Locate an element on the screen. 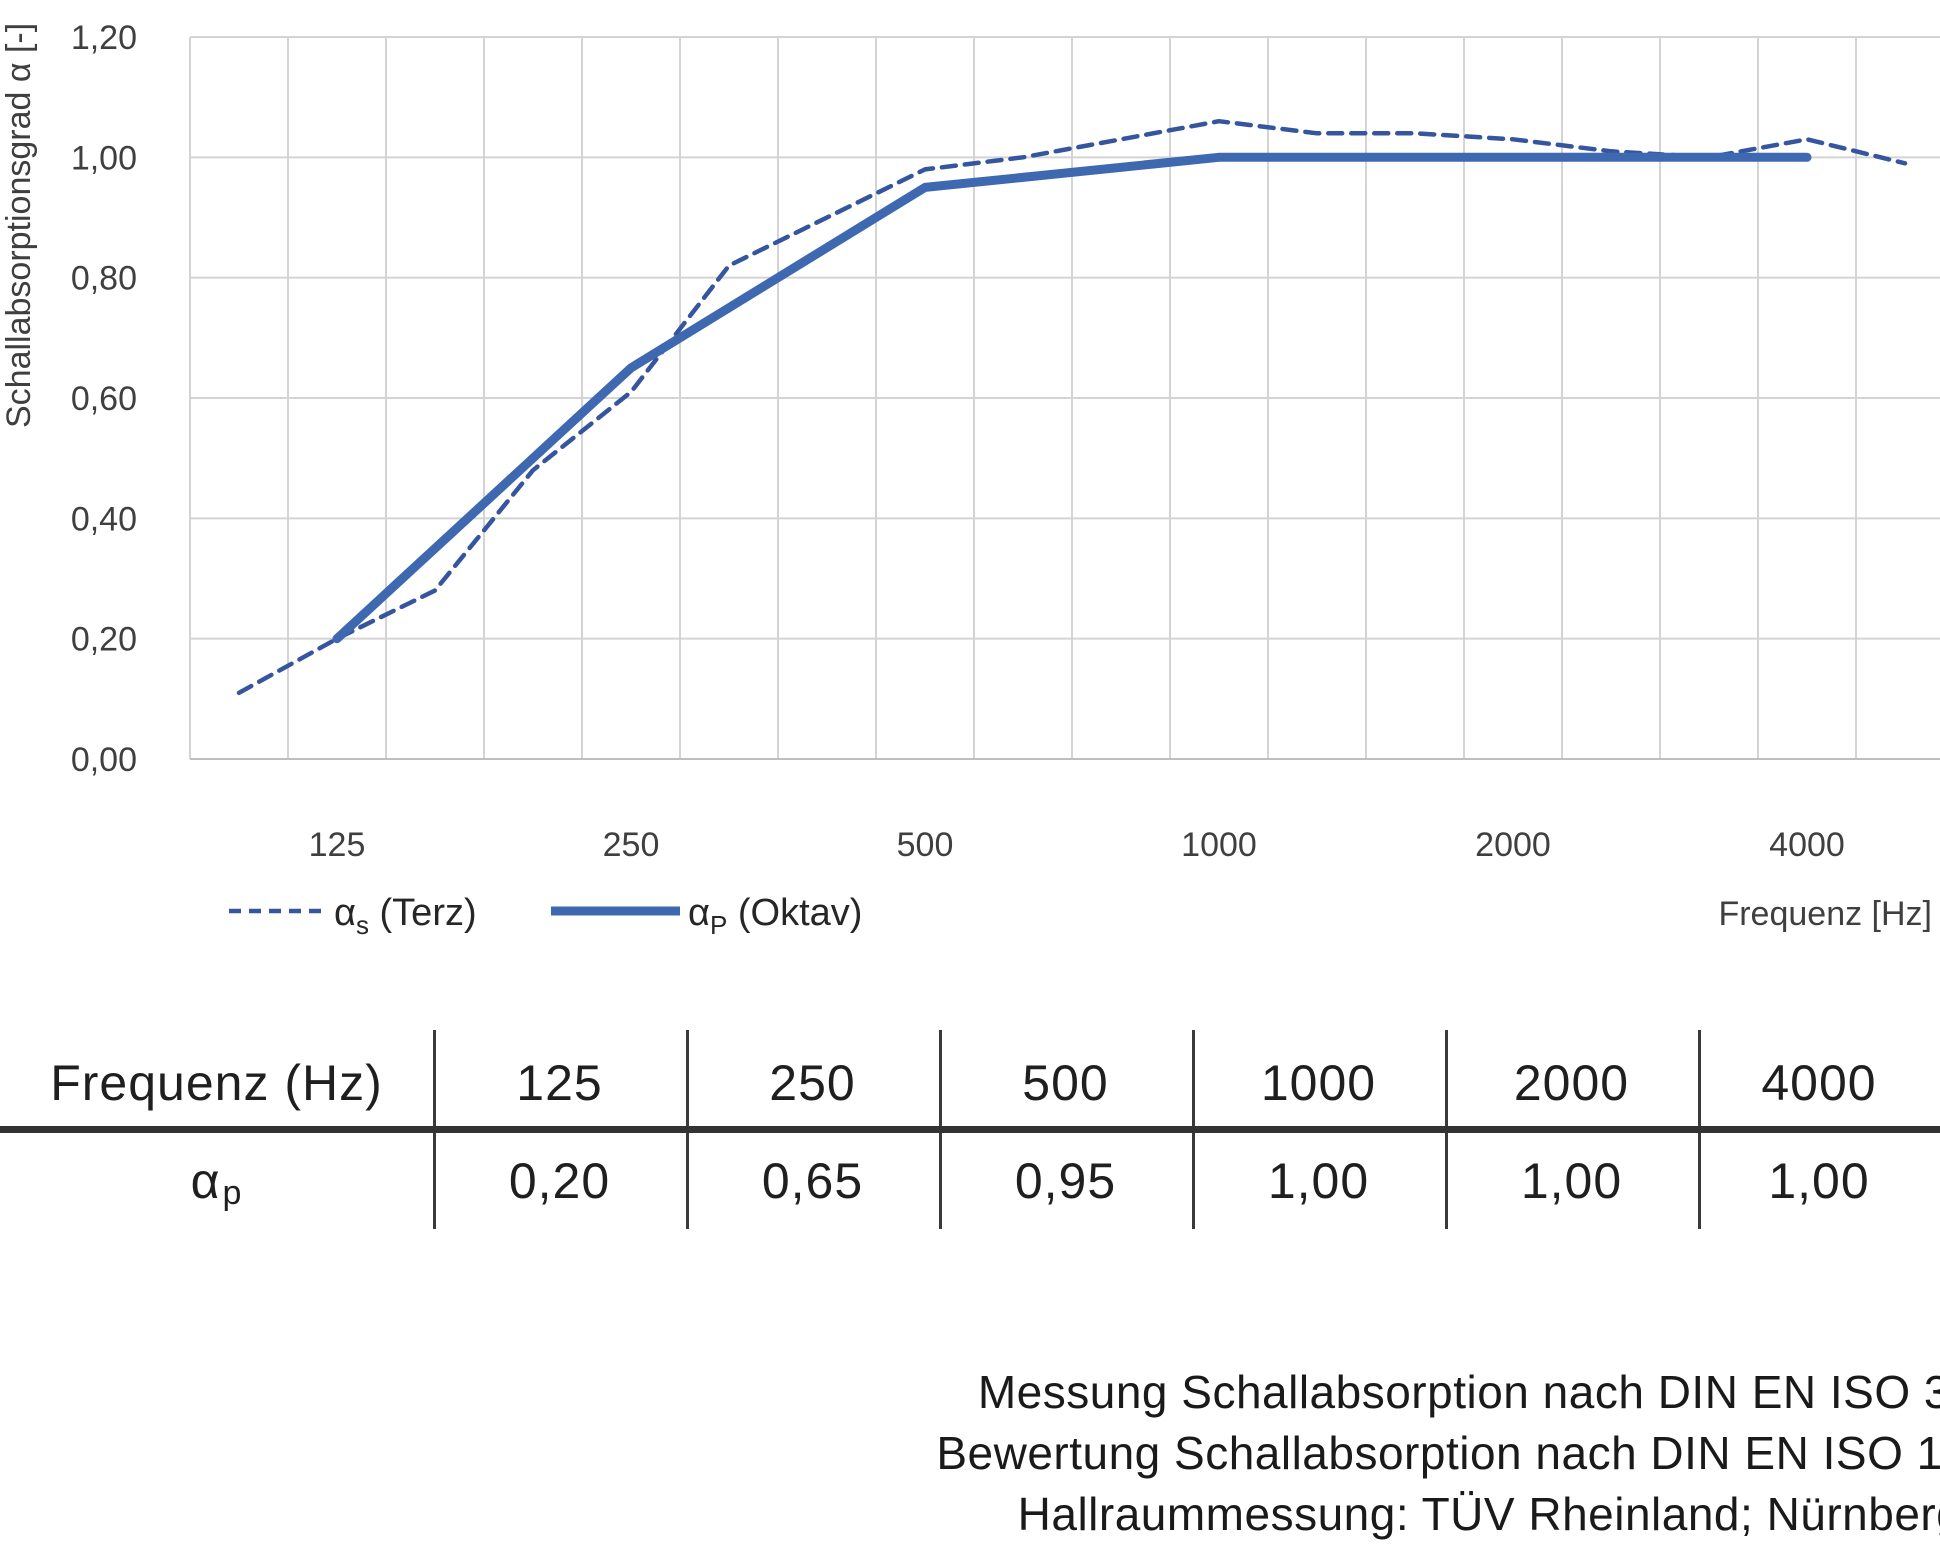 The height and width of the screenshot is (1565, 1940). x-tick-label: 1000 is located at coordinates (1219, 845).